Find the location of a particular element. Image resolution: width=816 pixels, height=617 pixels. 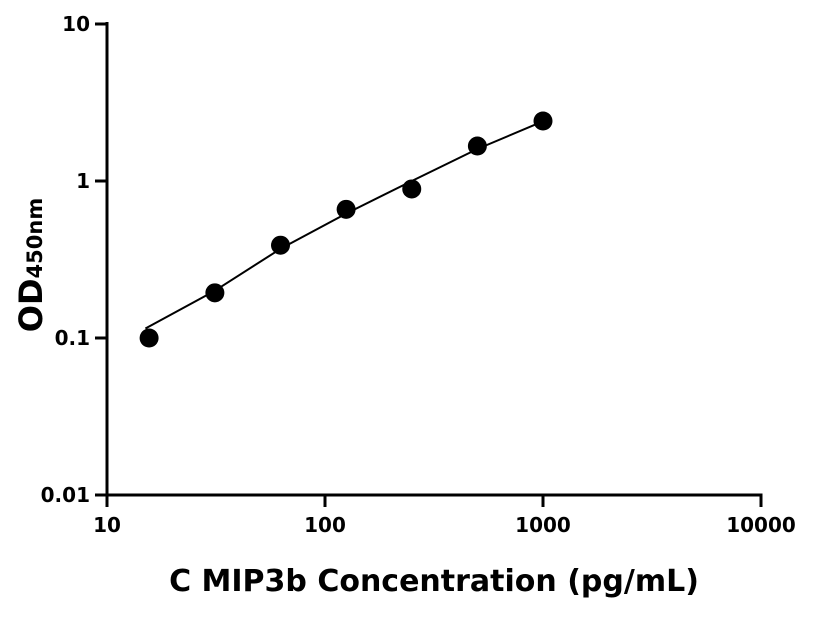

y-tick-label: 0.1 is located at coordinates (72, 338).